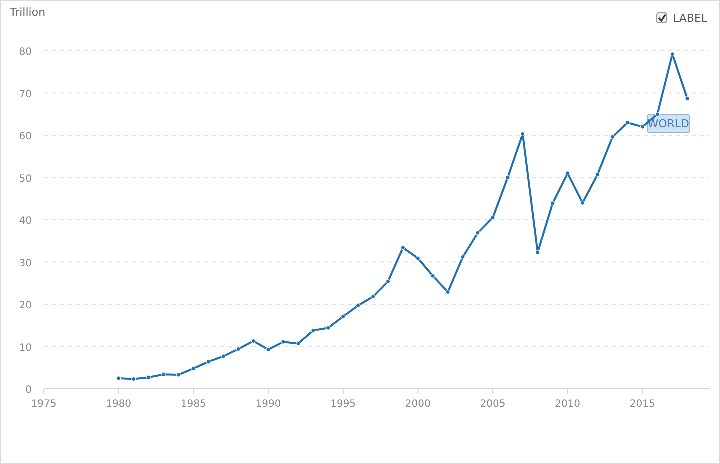  Describe the element at coordinates (193, 404) in the screenshot. I see `x-tick-label: 1985` at that location.